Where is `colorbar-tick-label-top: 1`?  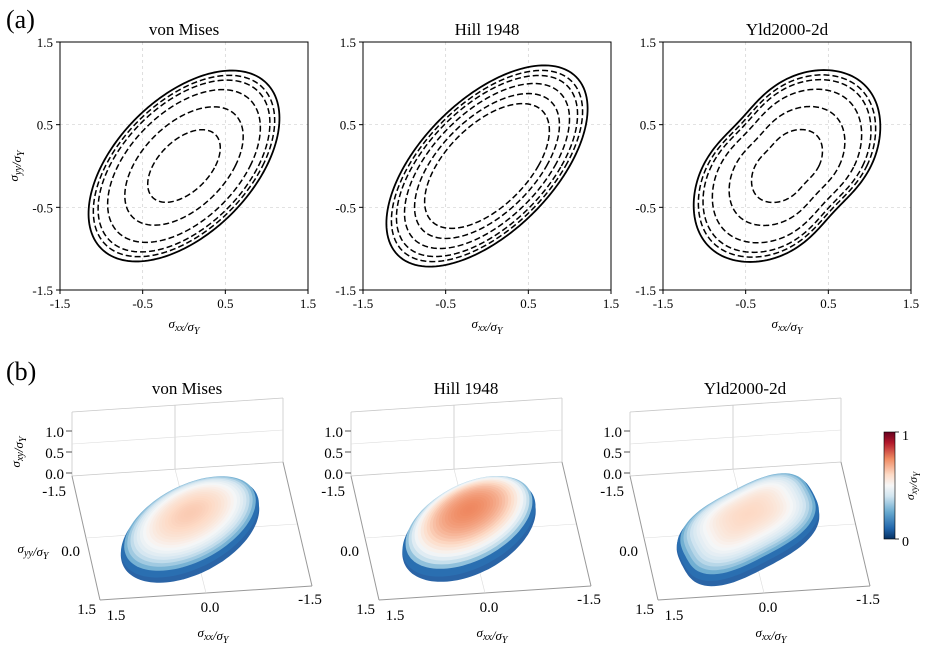 colorbar-tick-label-top: 1 is located at coordinates (905, 436).